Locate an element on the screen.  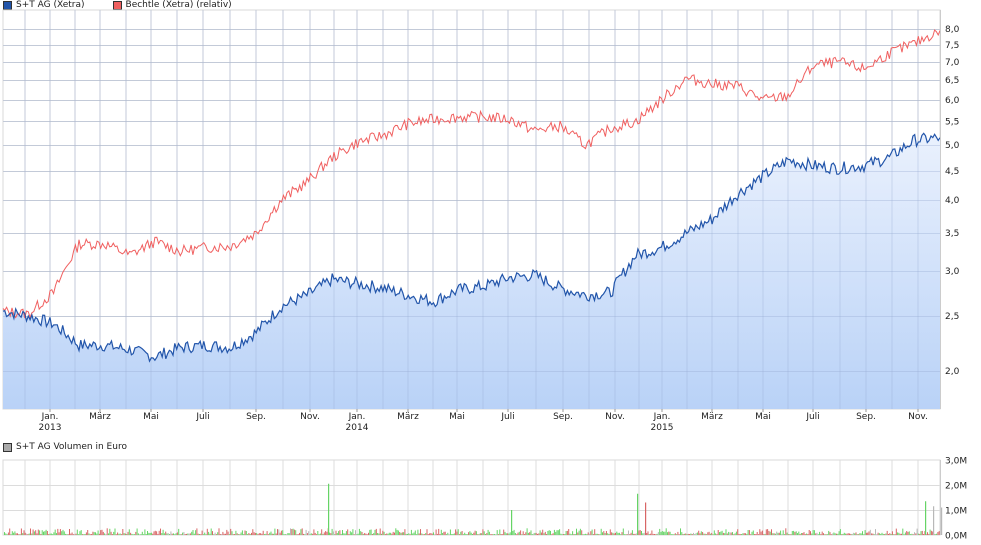
volume-tick-label: 2,0M is located at coordinates (956, 487).